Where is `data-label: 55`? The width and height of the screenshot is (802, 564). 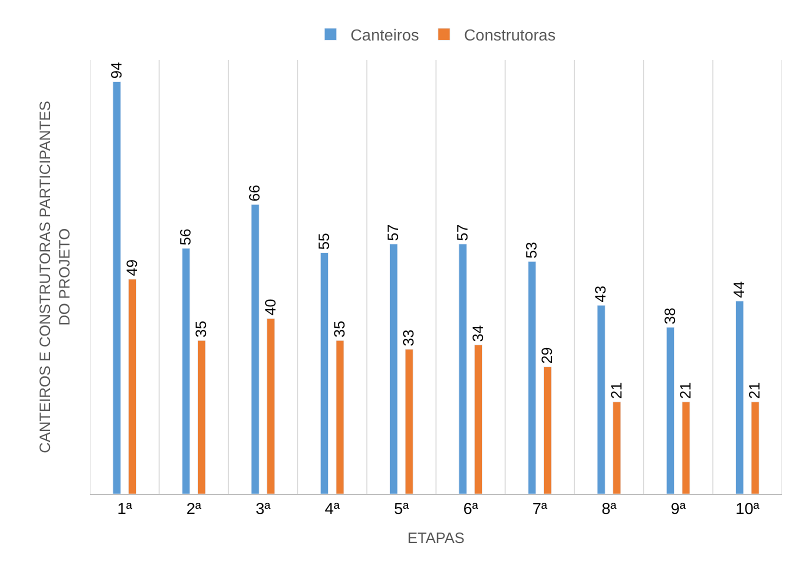
data-label: 55 is located at coordinates (324, 241).